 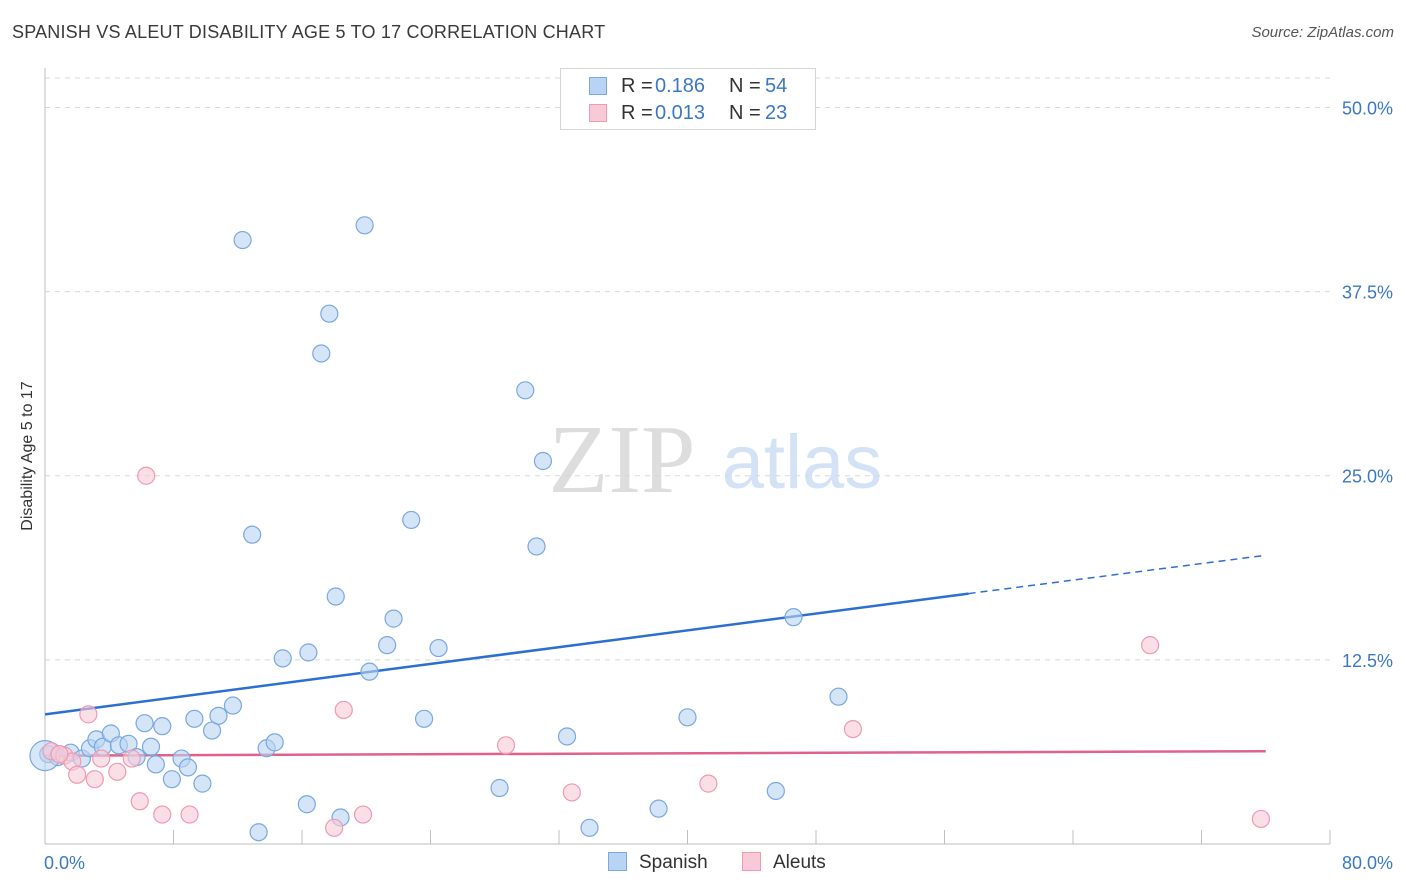 I want to click on bottom-legend-aleuts: Aleuts, so click(x=784, y=863).